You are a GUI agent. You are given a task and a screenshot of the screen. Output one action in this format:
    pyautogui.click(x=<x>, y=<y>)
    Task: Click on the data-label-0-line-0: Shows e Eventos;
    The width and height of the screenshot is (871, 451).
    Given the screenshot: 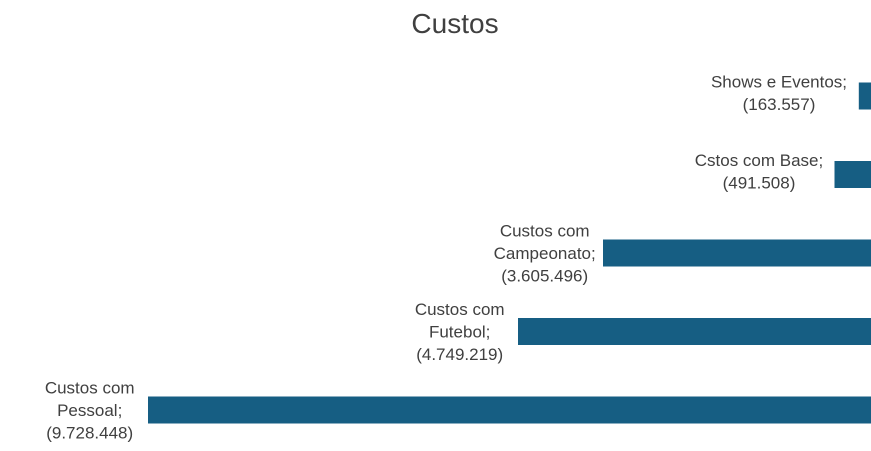 What is the action you would take?
    pyautogui.click(x=779, y=81)
    